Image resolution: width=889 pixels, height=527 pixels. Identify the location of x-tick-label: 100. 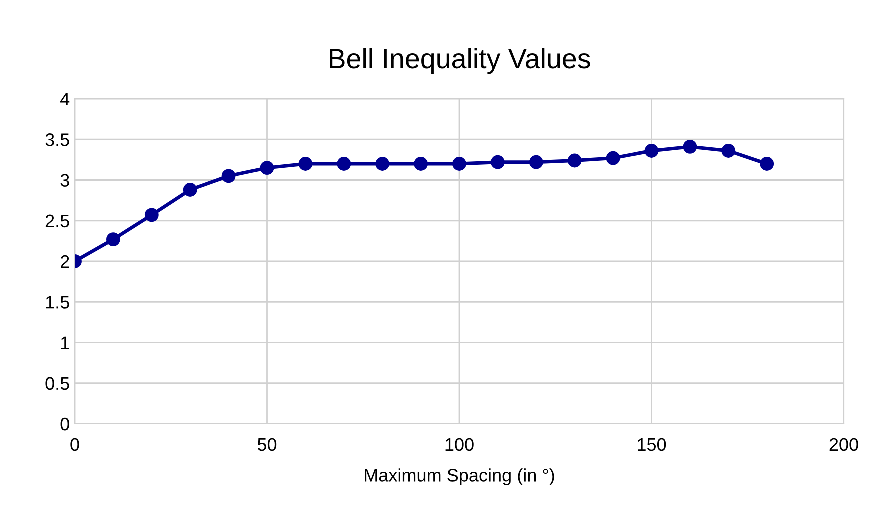
(460, 445).